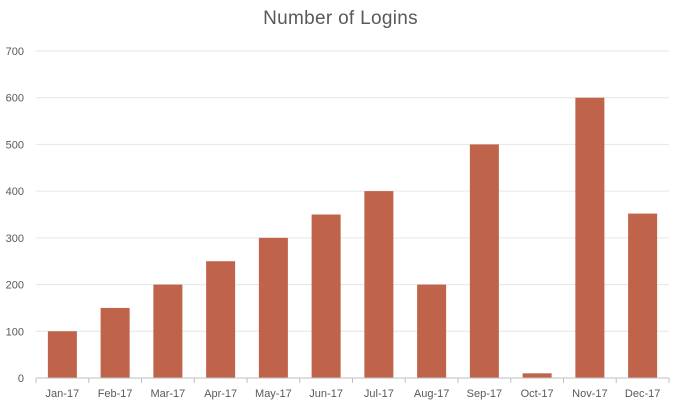 The height and width of the screenshot is (408, 681). What do you see at coordinates (642, 394) in the screenshot?
I see `x-tick-label: Dec-17` at bounding box center [642, 394].